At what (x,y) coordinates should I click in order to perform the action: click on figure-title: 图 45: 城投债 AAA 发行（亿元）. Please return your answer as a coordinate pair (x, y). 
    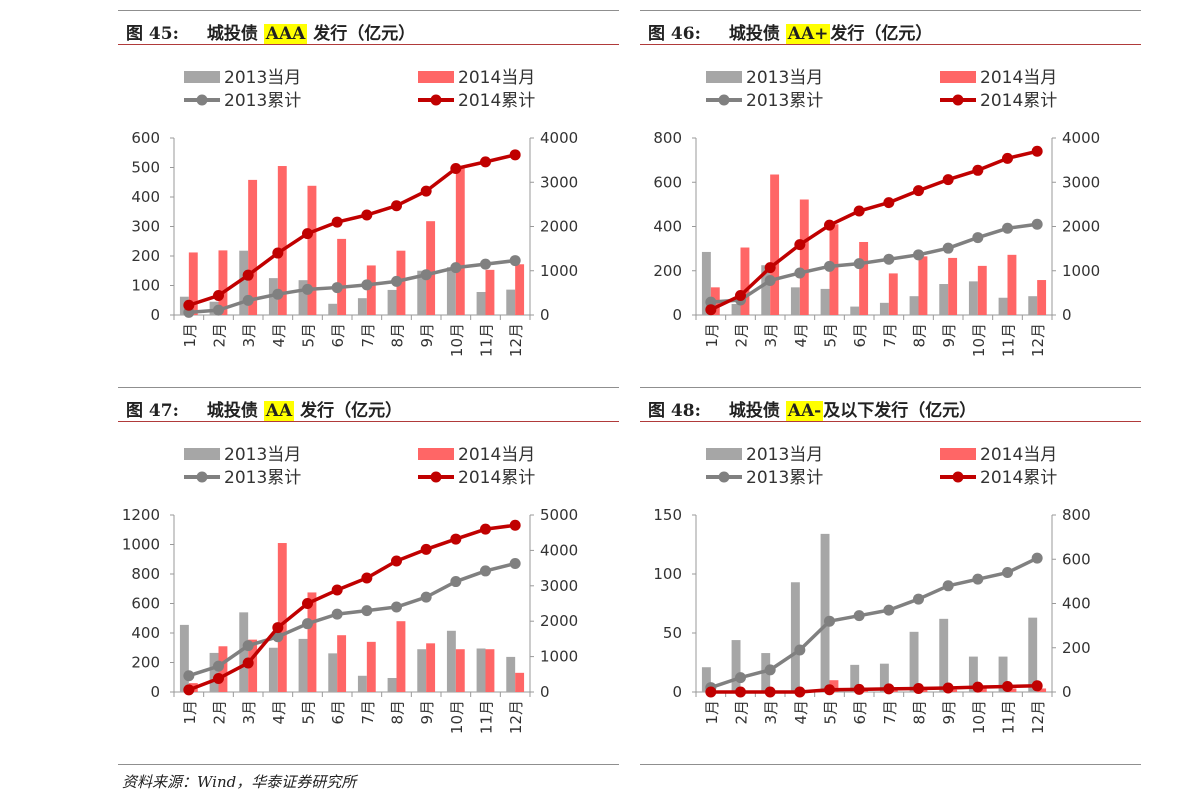
    Looking at the image, I should click on (270, 31).